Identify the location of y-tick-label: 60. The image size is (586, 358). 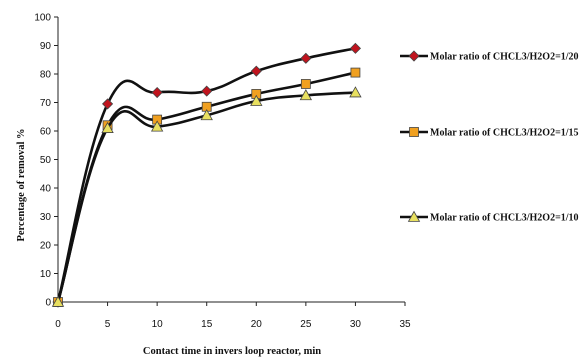
(46, 132).